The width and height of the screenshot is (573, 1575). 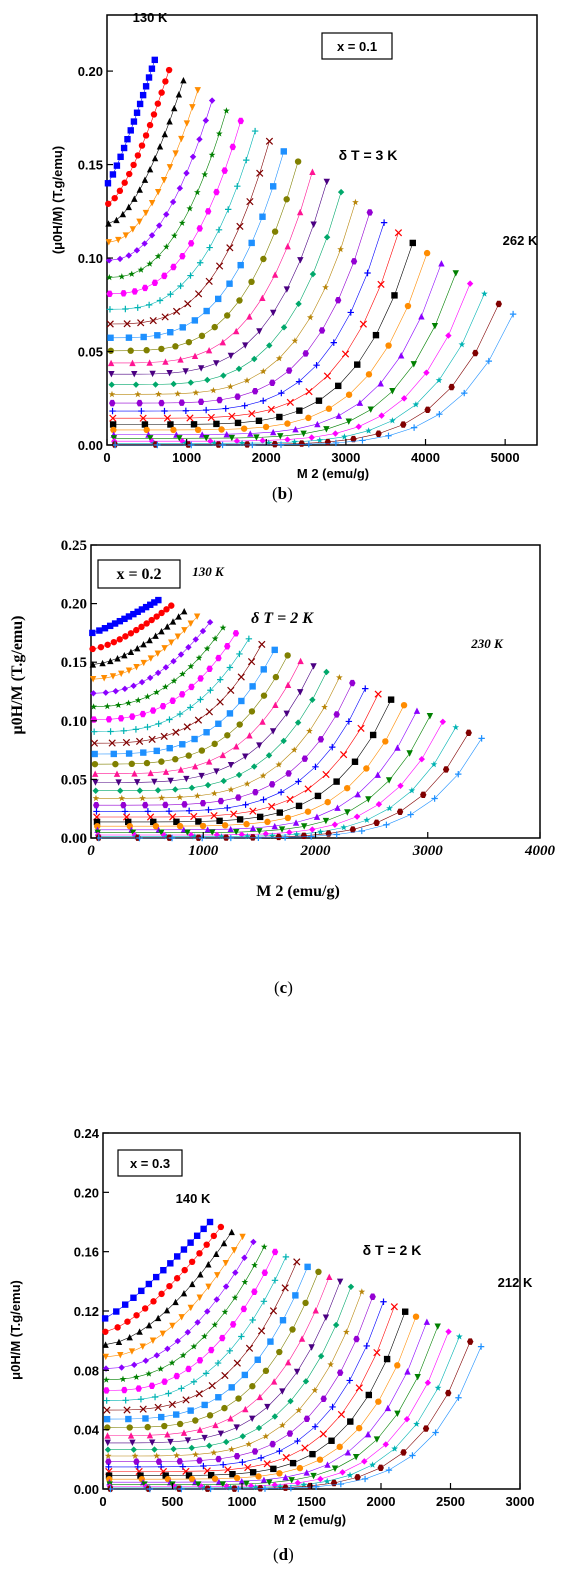 What do you see at coordinates (335, 129) in the screenshot?
I see `panel-b-annotations: x = 0.1 δ T = 3 K 130 K 262 K` at bounding box center [335, 129].